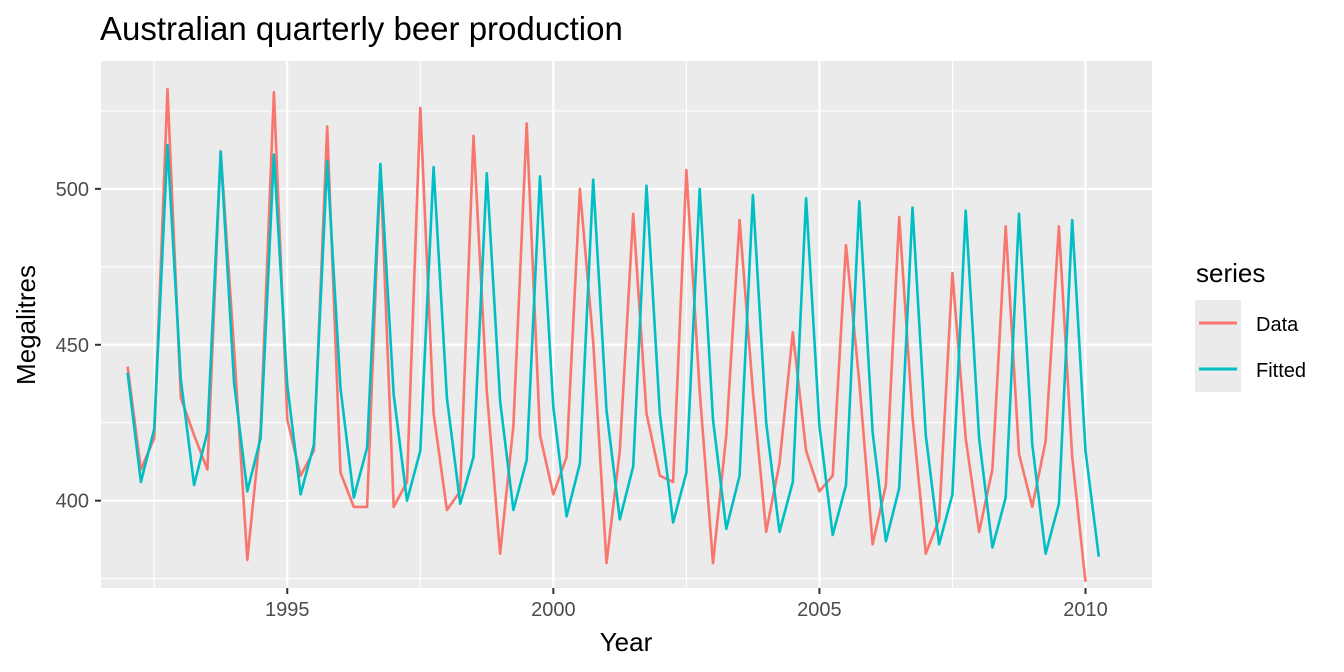 The width and height of the screenshot is (1344, 672). Describe the element at coordinates (626, 642) in the screenshot. I see `x-axis-title: Year` at that location.